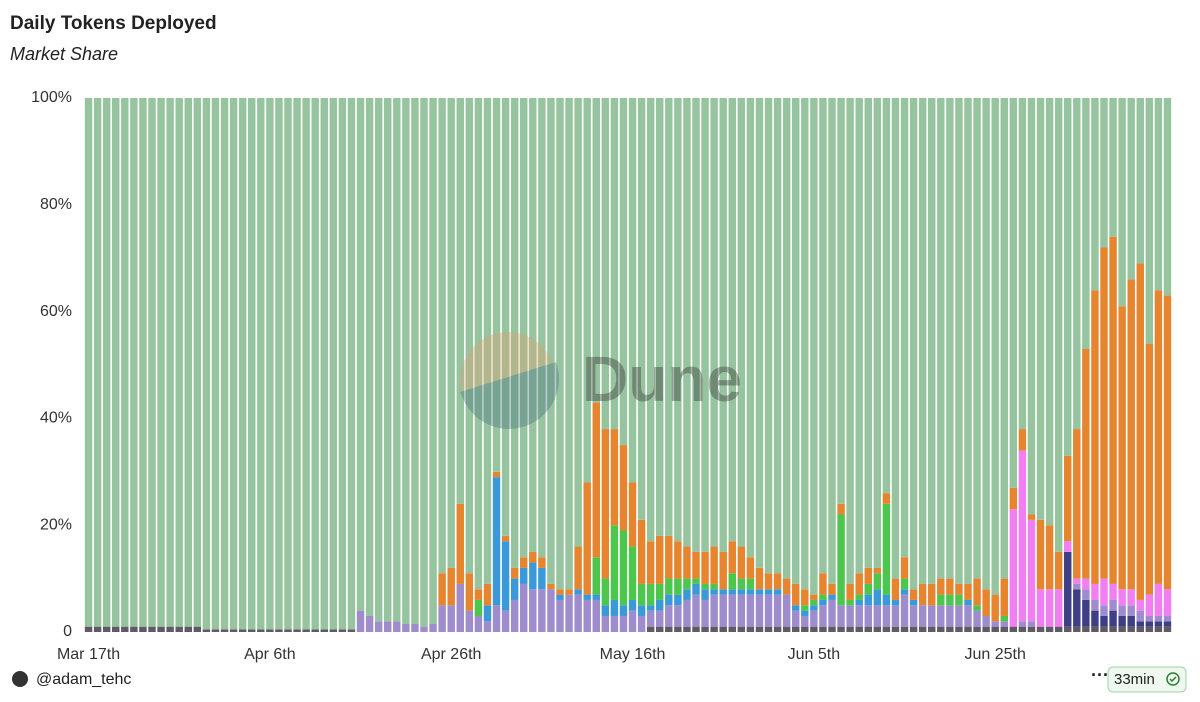 The image size is (1200, 702). What do you see at coordinates (270, 654) in the screenshot?
I see `x-tick-label: Apr 6th` at bounding box center [270, 654].